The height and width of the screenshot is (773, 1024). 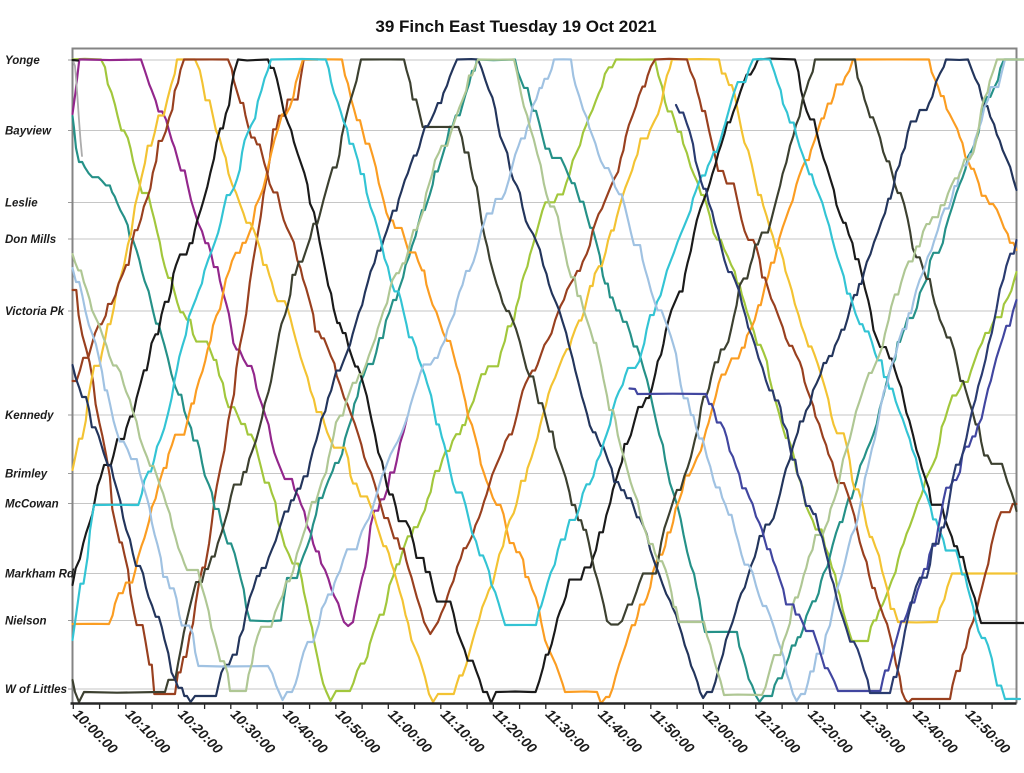 I want to click on svg-text: Yonge, so click(x=22, y=61).